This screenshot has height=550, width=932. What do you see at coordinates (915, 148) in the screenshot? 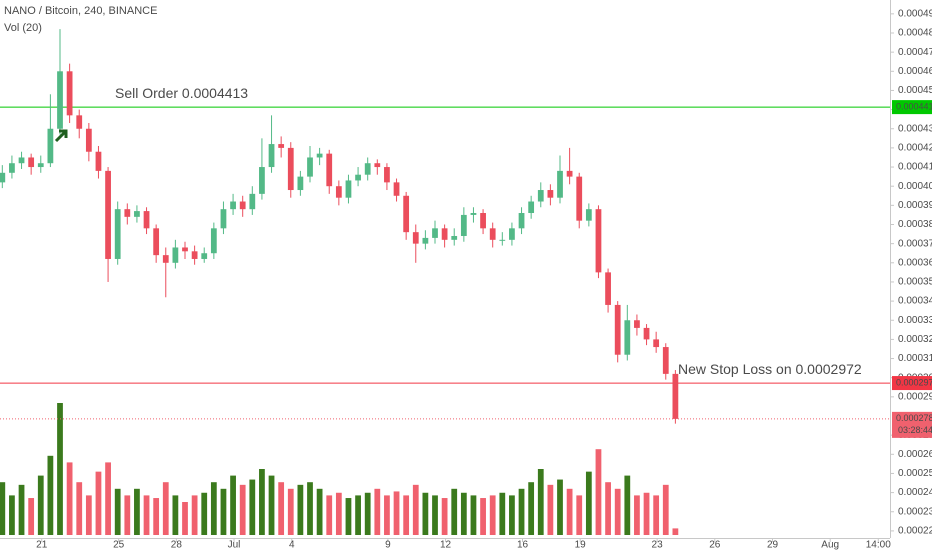
I see `y-tick-label: 0.0004200` at bounding box center [915, 148].